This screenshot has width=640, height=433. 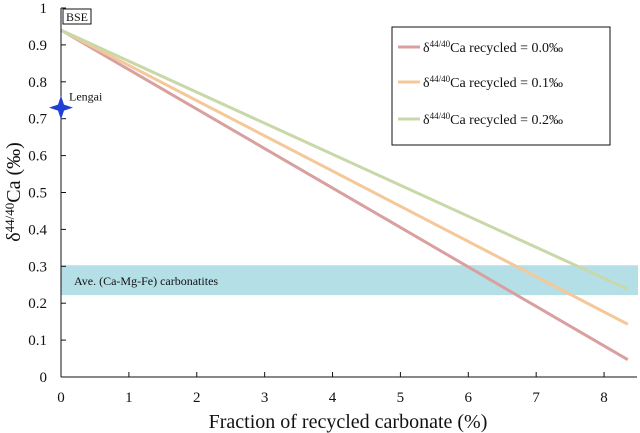 What do you see at coordinates (493, 82) in the screenshot?
I see `legend-label-1: δ44/40Ca recycled = 0.1‰` at bounding box center [493, 82].